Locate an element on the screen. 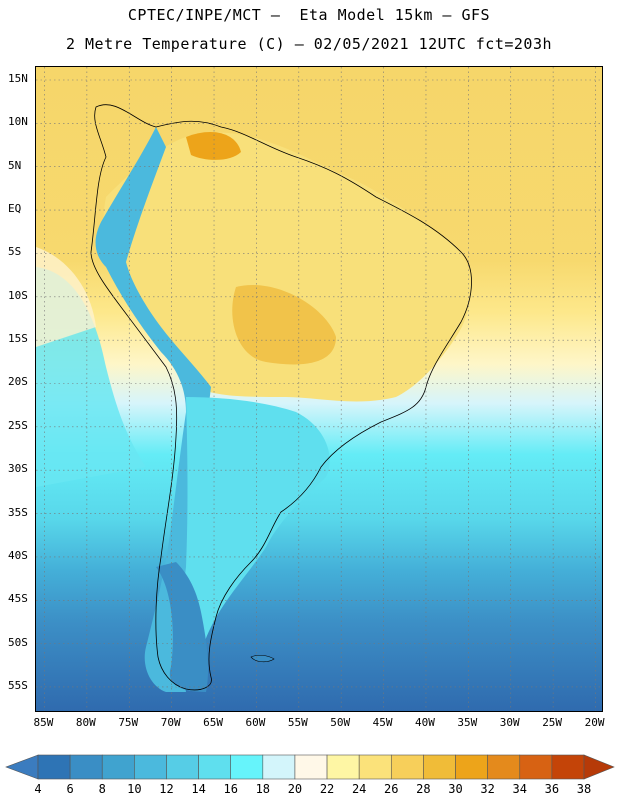  colorbar-tick-label: 20 is located at coordinates (295, 789).